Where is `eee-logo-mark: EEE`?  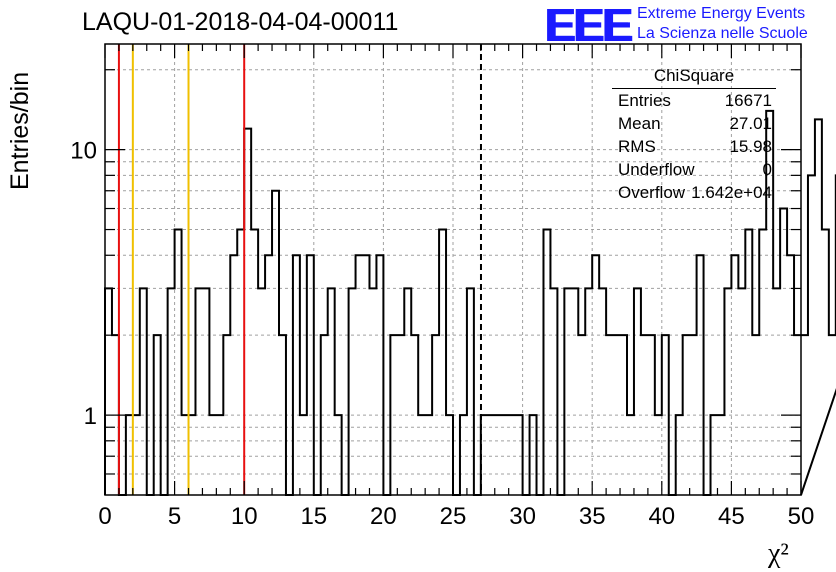 eee-logo-mark: EEE is located at coordinates (588, 25).